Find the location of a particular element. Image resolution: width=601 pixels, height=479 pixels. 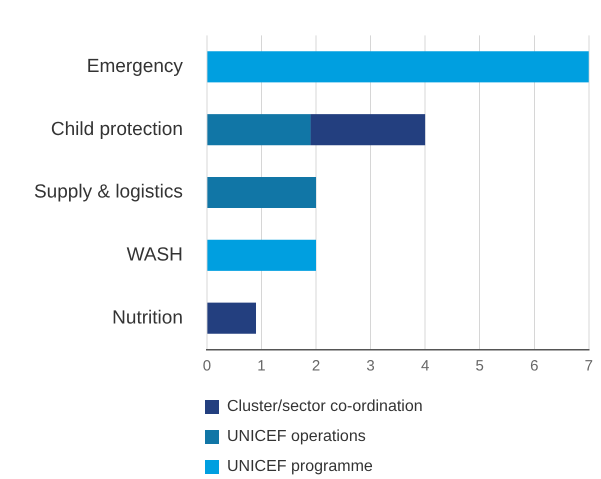

x-tick-label: 4 is located at coordinates (425, 366).